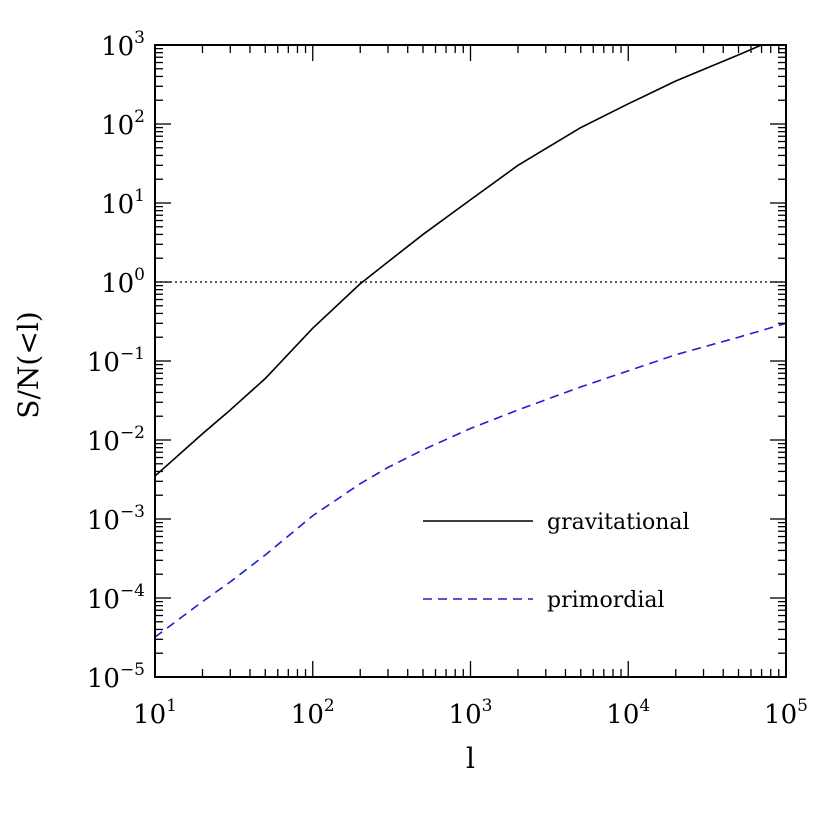 This screenshot has height=830, width=830. Describe the element at coordinates (171, 706) in the screenshot. I see `x-tick-label-exponent: 1` at that location.